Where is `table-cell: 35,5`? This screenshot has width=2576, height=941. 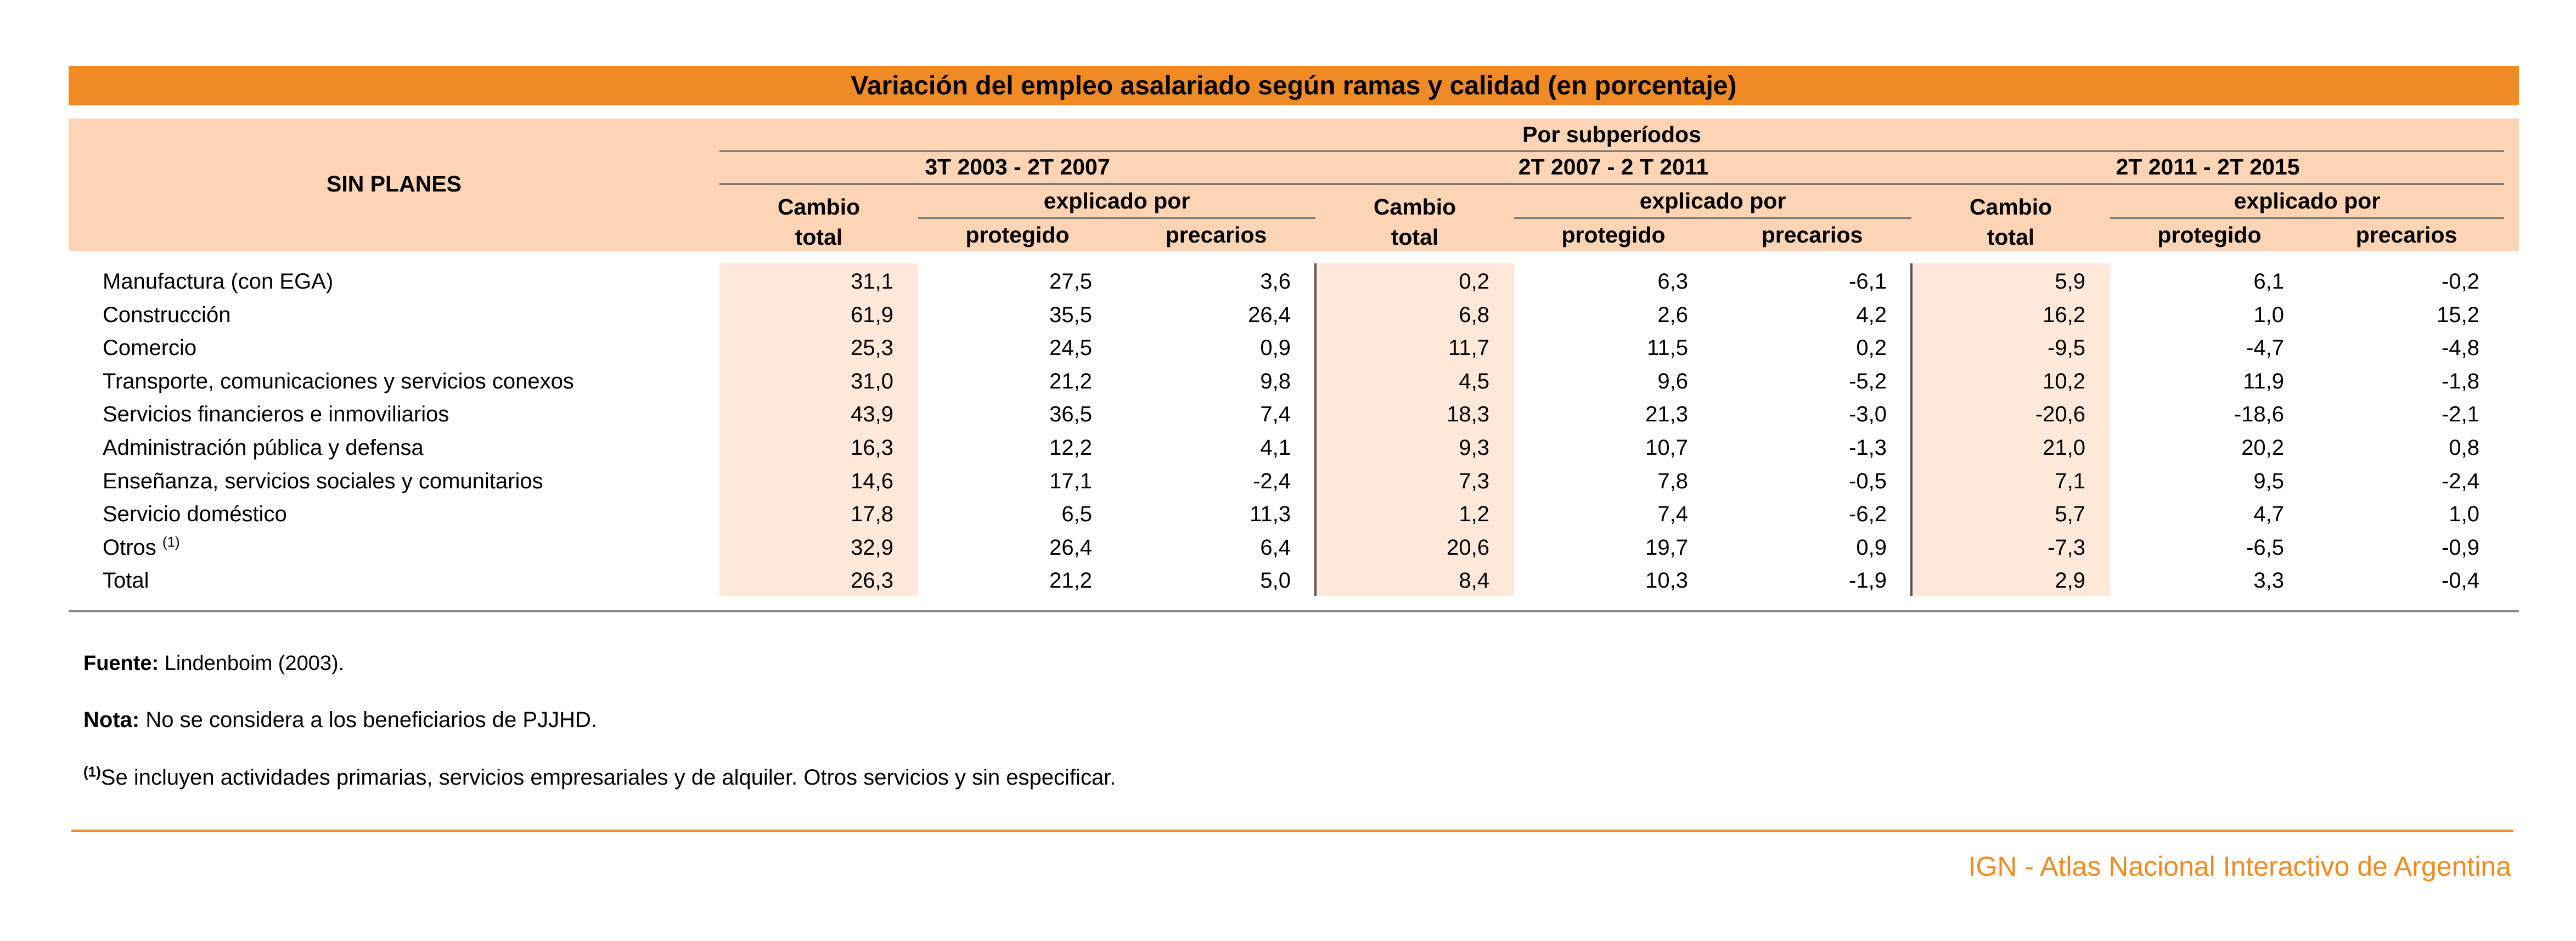 table-cell: 35,5 is located at coordinates (1070, 315).